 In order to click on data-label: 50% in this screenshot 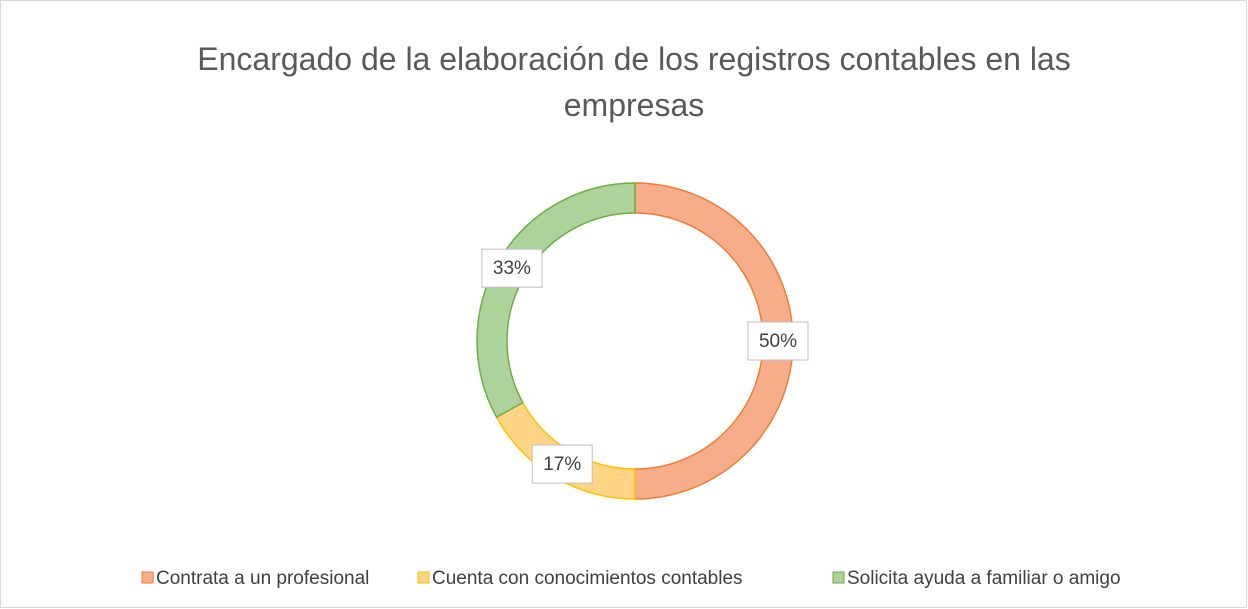, I will do `click(778, 341)`.